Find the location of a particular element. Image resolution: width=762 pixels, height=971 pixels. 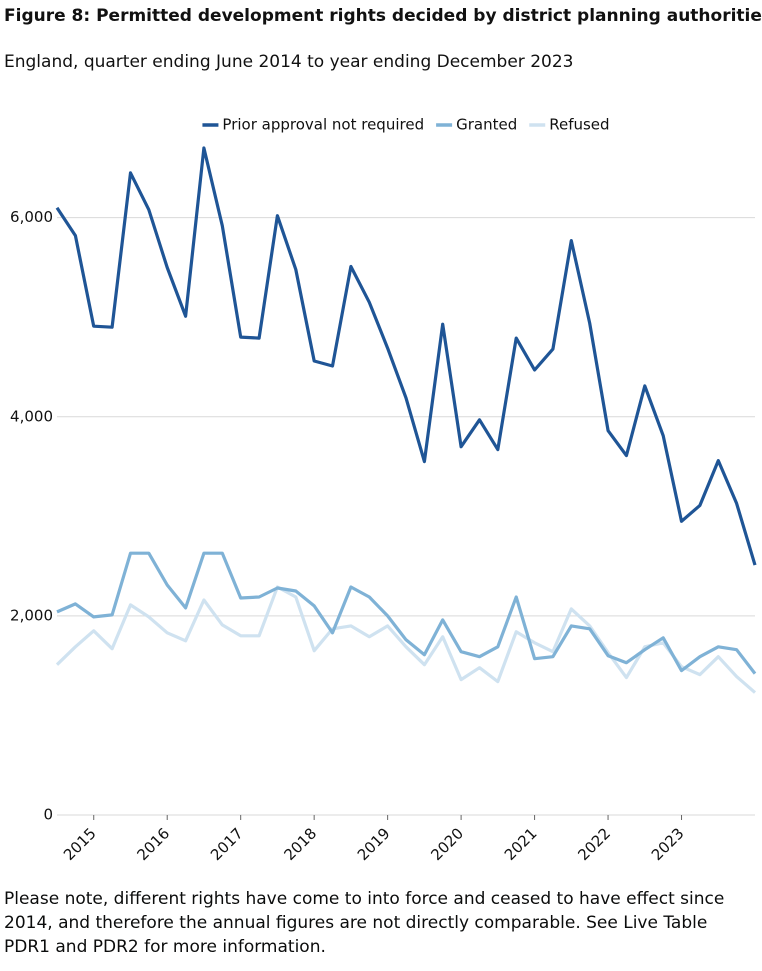

x-tick-label: 2022 is located at coordinates (594, 844).